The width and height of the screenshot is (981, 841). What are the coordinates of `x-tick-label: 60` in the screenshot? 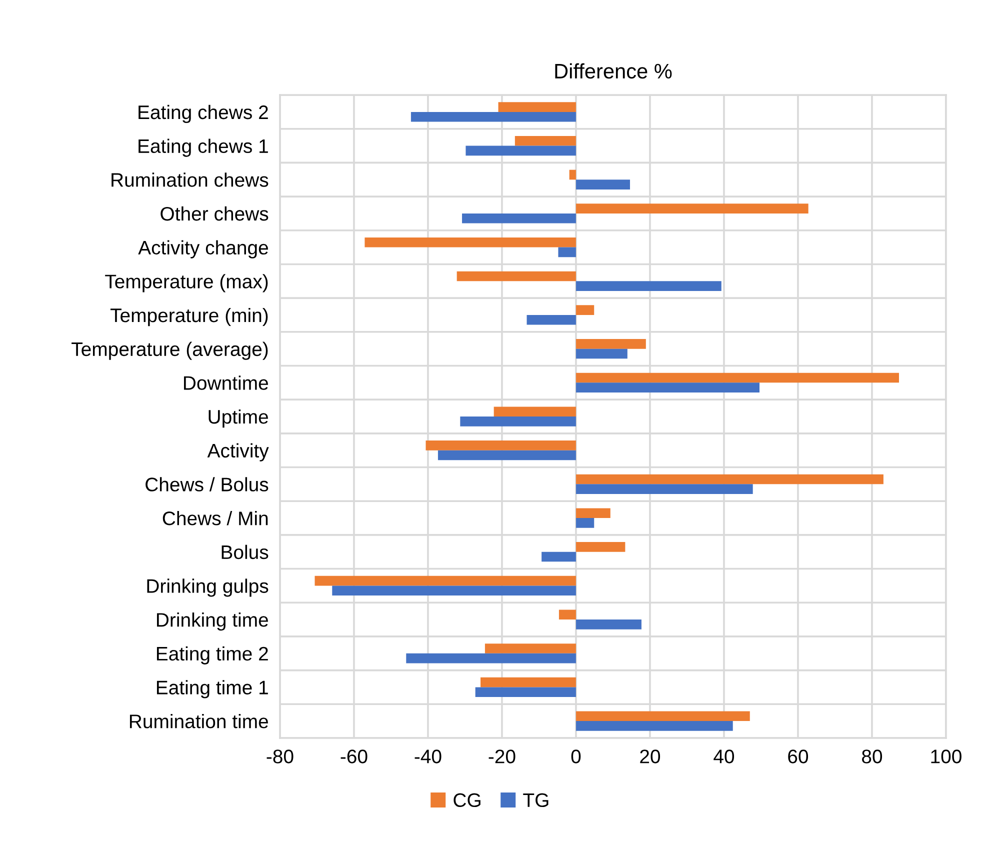 It's located at (798, 757).